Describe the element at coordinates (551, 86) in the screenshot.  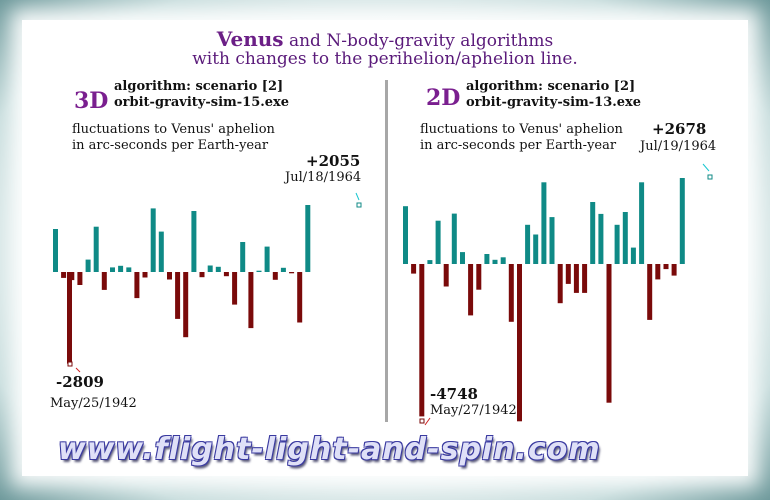
I see `right-algorithm-label: algorithm: scenario [2]` at that location.